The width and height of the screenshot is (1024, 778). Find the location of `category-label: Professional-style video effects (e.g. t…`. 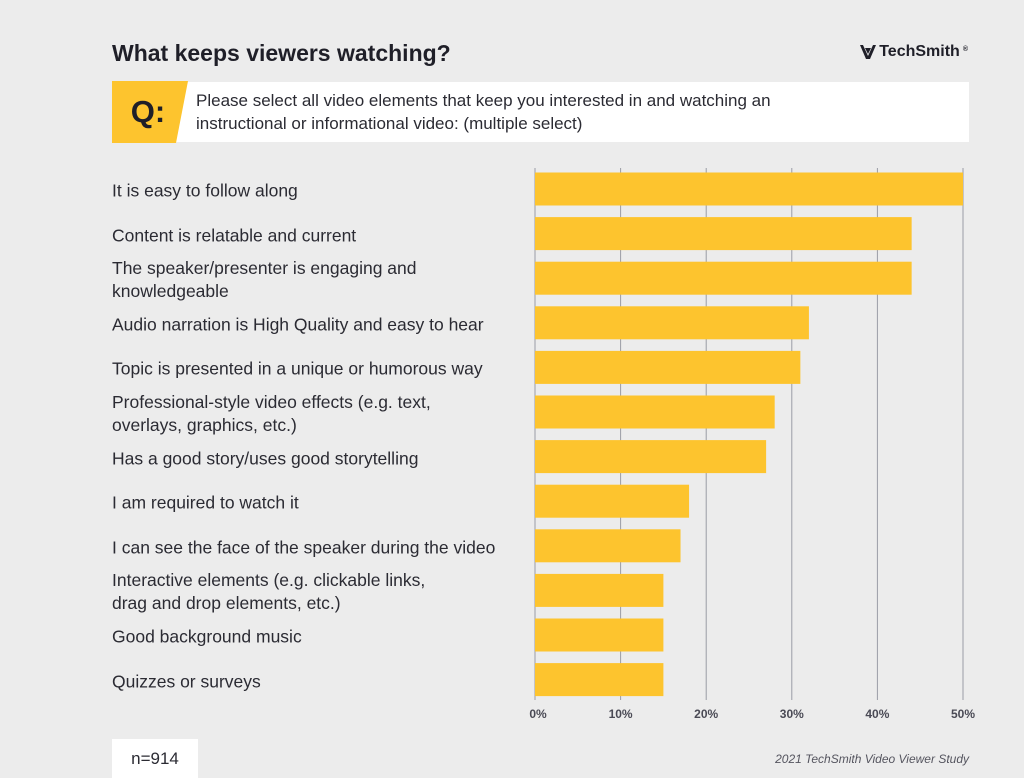

category-label: Professional-style video effects (e.g. t… is located at coordinates (271, 413).